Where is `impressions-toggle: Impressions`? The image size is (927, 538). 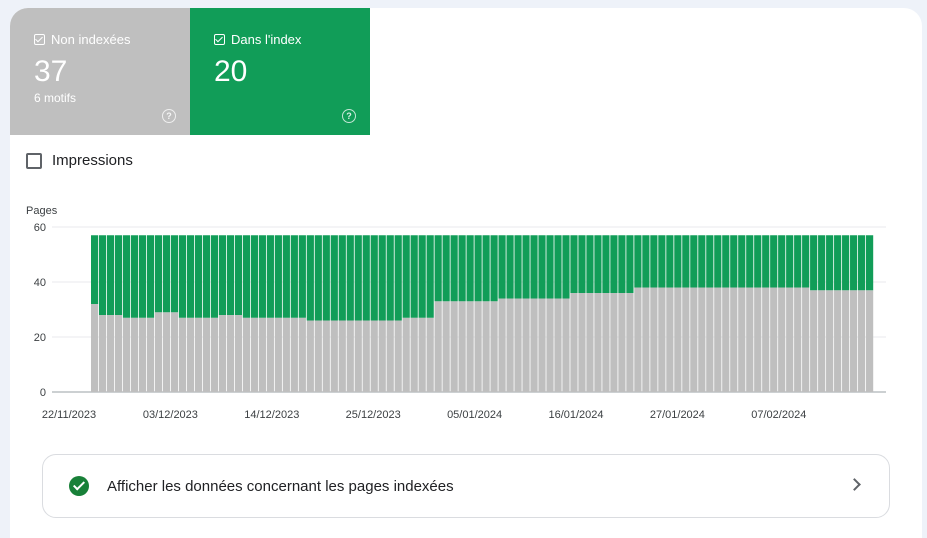 impressions-toggle: Impressions is located at coordinates (79, 160).